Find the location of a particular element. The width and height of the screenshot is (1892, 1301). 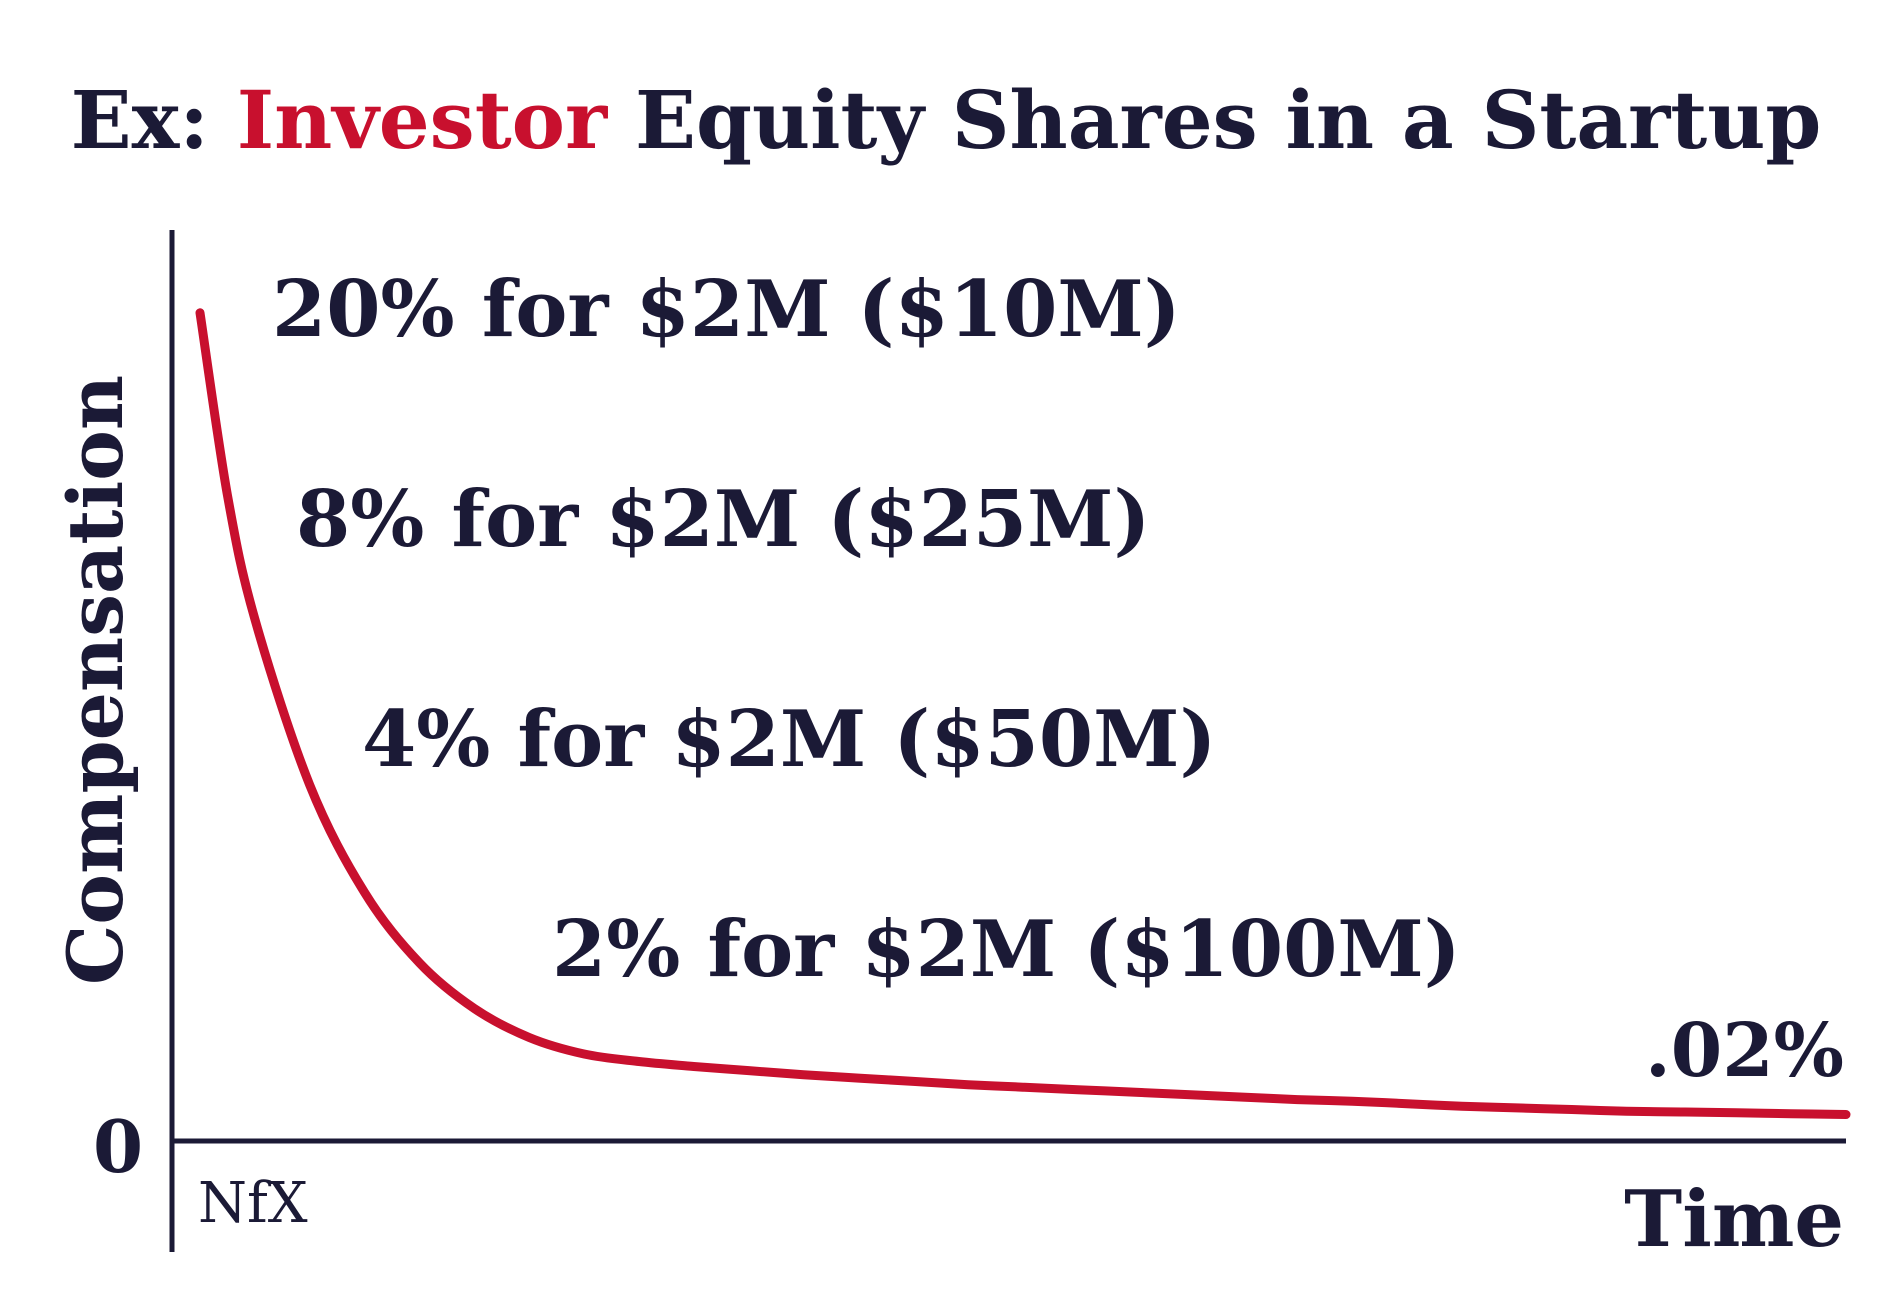

y-zero-label: 0 is located at coordinates (118, 1146).